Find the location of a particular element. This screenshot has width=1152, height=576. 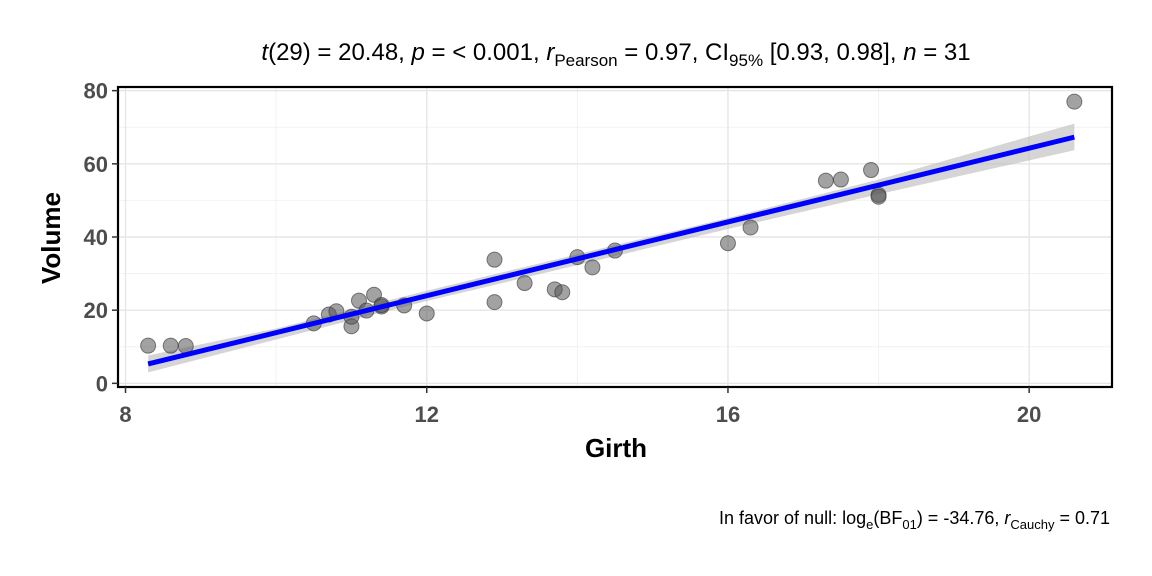

title-p-value: = < 0.001, is located at coordinates (485, 52).